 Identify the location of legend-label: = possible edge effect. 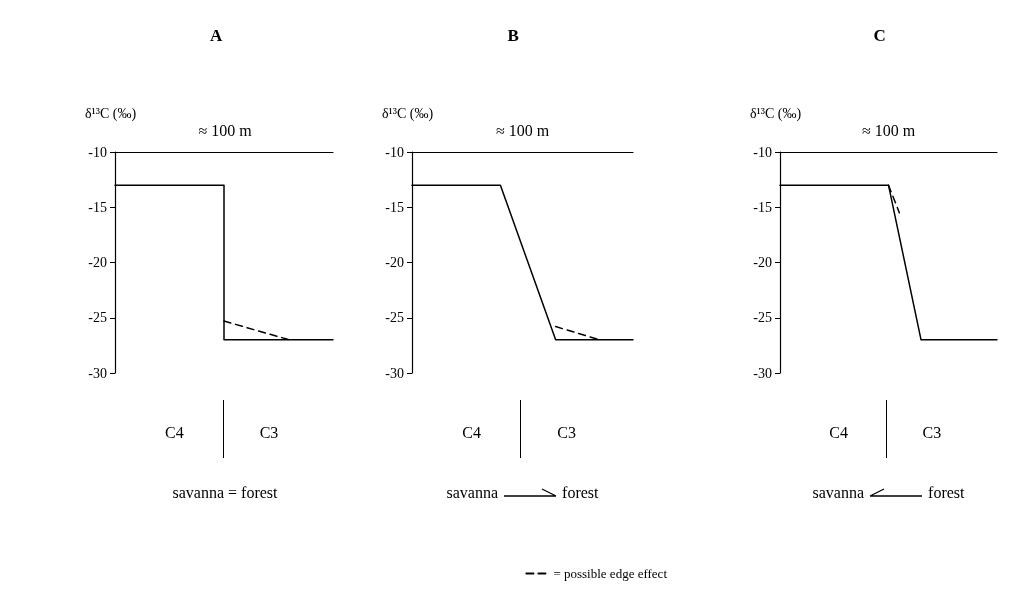
(610, 573).